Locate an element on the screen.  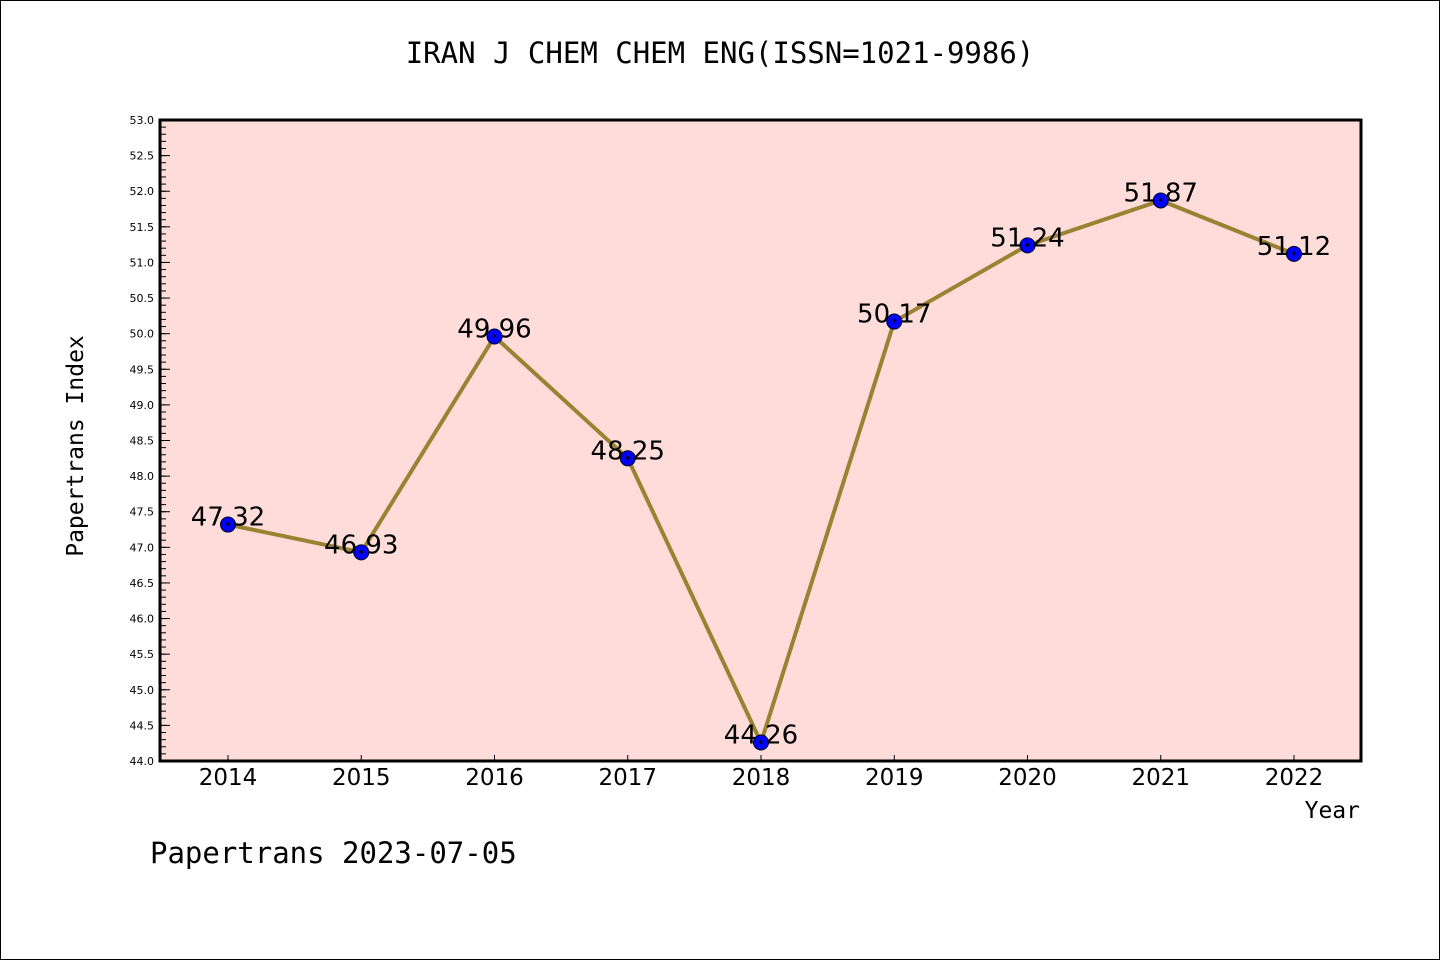
y-tick-label: 48.0 is located at coordinates (142, 476).